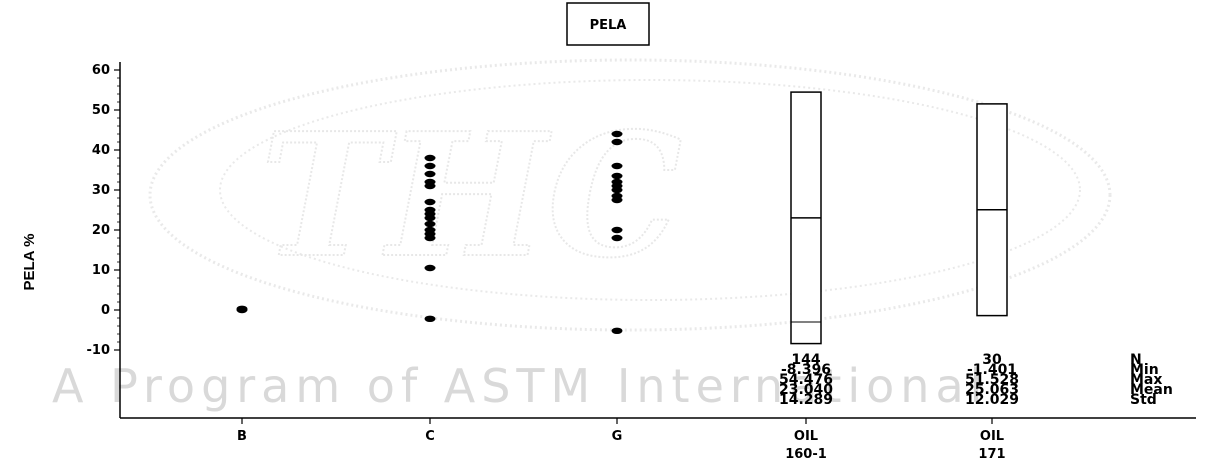 This screenshot has height=470, width=1208. I want to click on x-tick-label: 171, so click(991, 454).